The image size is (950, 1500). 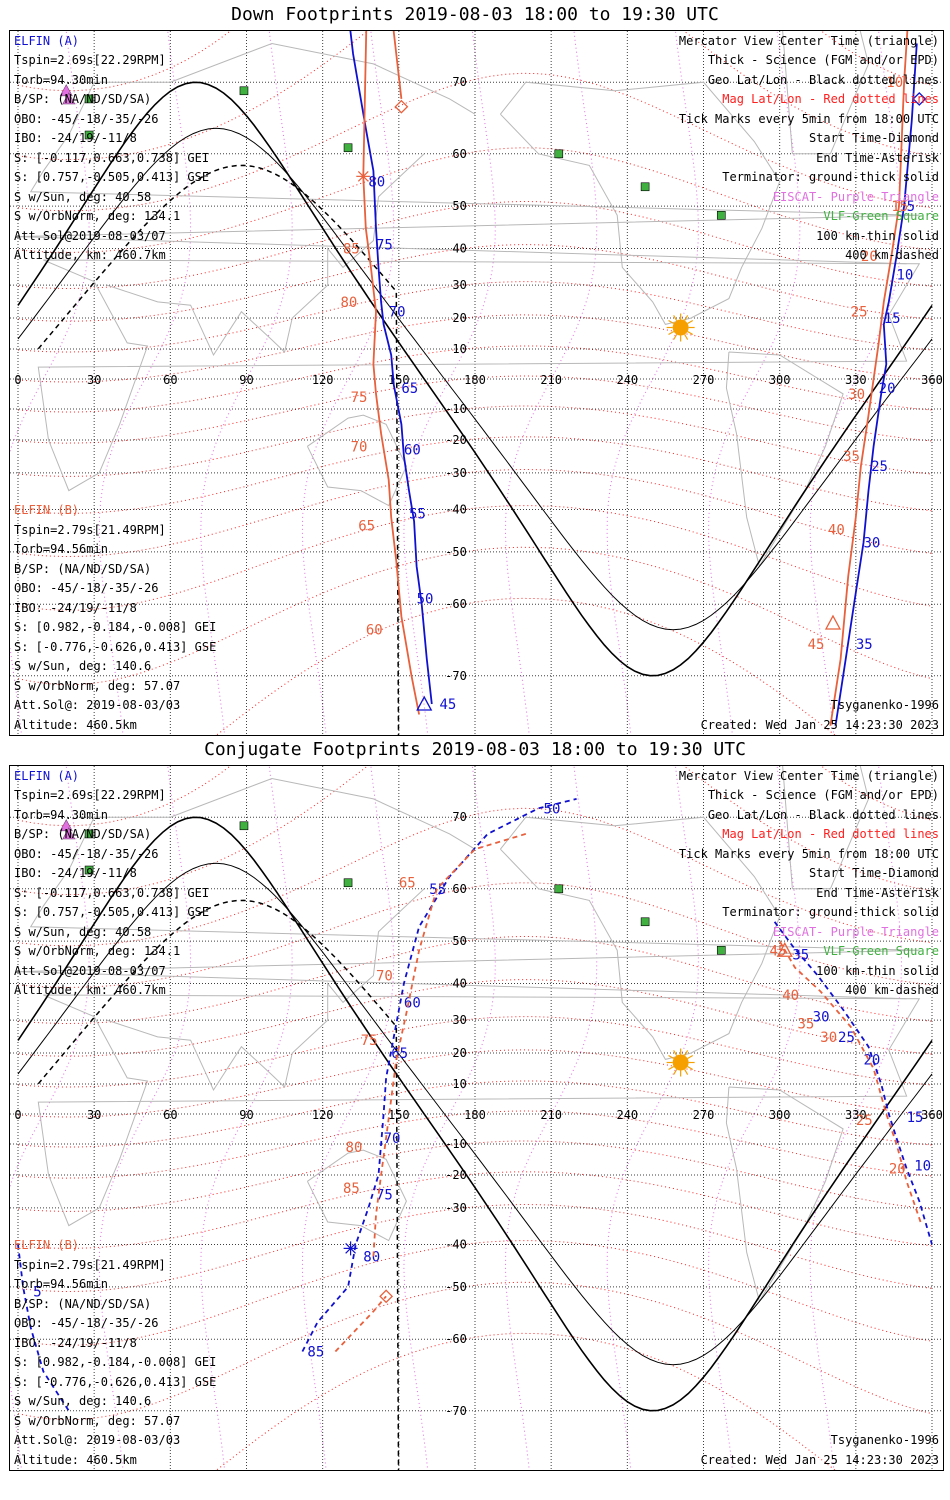 What do you see at coordinates (456, 1411) in the screenshot?
I see `y-tick-label: -70` at bounding box center [456, 1411].